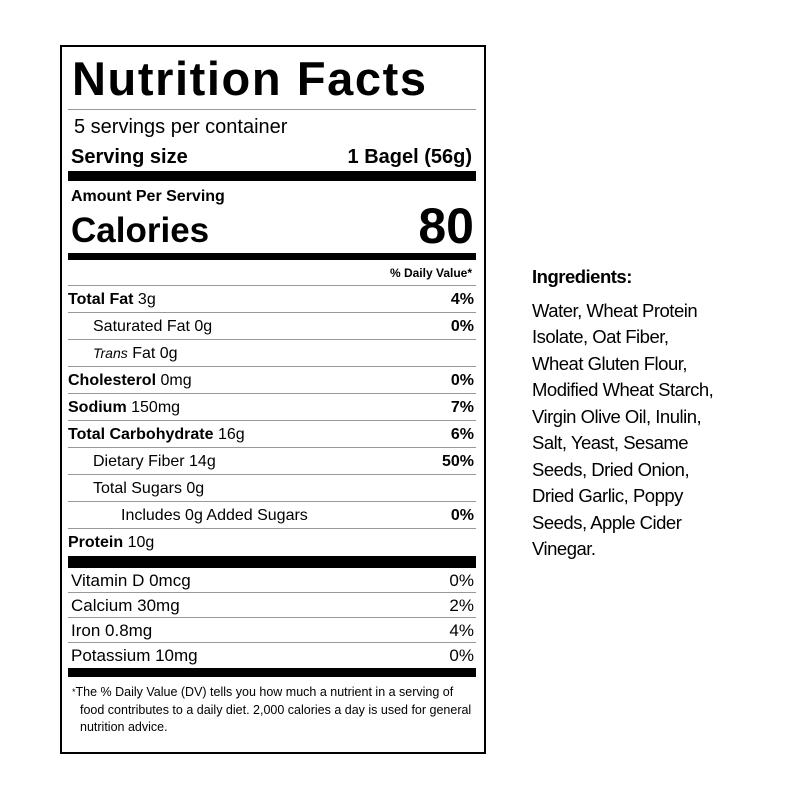  Describe the element at coordinates (446, 226) in the screenshot. I see `calories-value: 80` at that location.